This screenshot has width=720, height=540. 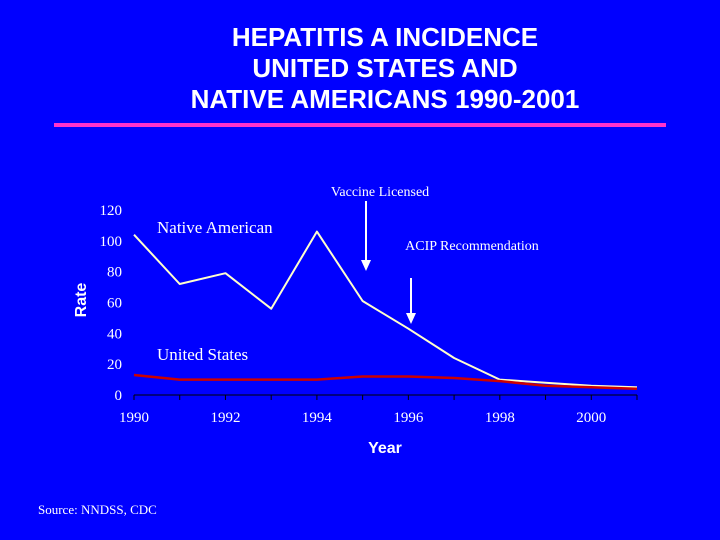 What do you see at coordinates (385, 448) in the screenshot?
I see `x-axis-title: Year` at bounding box center [385, 448].